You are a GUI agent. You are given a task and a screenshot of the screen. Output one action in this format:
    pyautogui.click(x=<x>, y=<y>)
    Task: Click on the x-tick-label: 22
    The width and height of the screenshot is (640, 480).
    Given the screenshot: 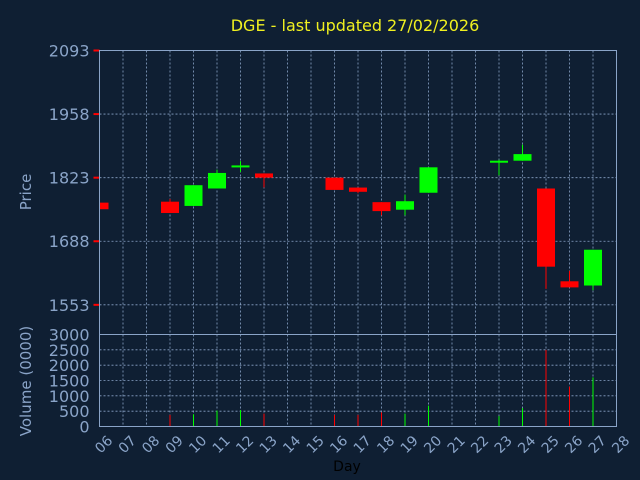 What is the action you would take?
    pyautogui.click(x=480, y=445)
    